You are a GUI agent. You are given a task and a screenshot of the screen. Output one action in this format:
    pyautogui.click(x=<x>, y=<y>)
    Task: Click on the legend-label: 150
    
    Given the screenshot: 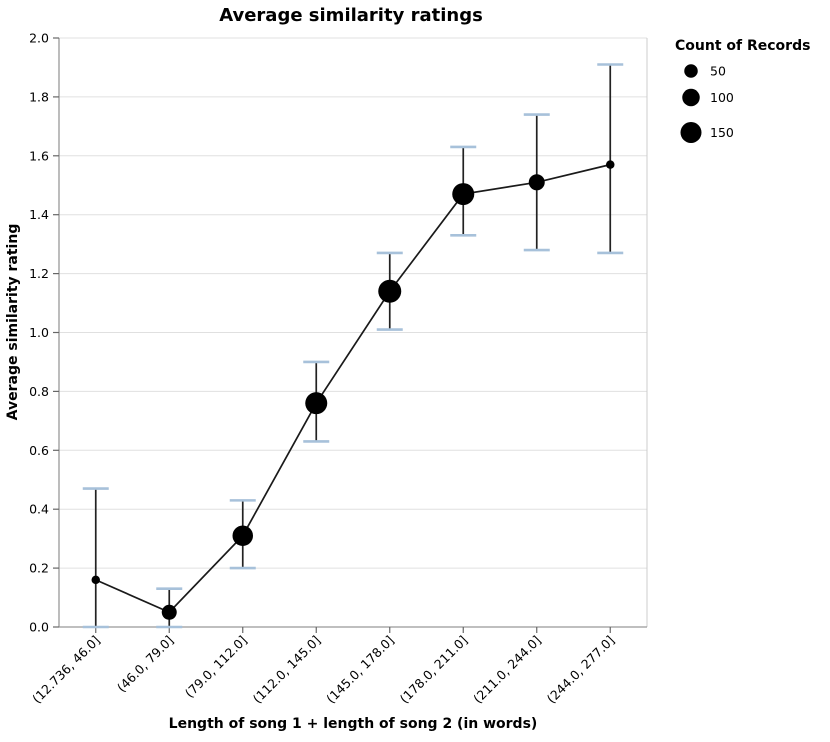 What is the action you would take?
    pyautogui.click(x=722, y=132)
    